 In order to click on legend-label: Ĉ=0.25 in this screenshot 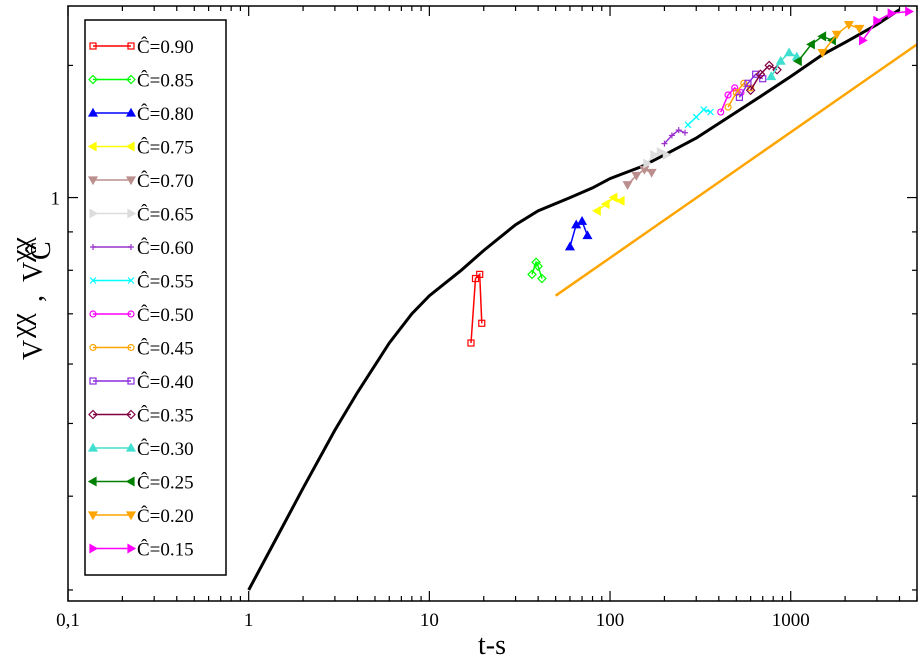, I will do `click(165, 483)`.